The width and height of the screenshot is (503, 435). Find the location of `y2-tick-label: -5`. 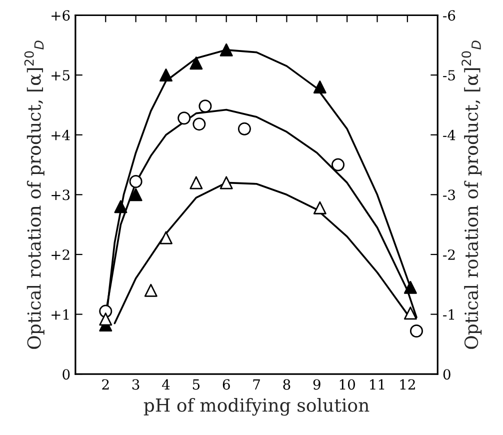

y2-tick-label: -5 is located at coordinates (449, 75).